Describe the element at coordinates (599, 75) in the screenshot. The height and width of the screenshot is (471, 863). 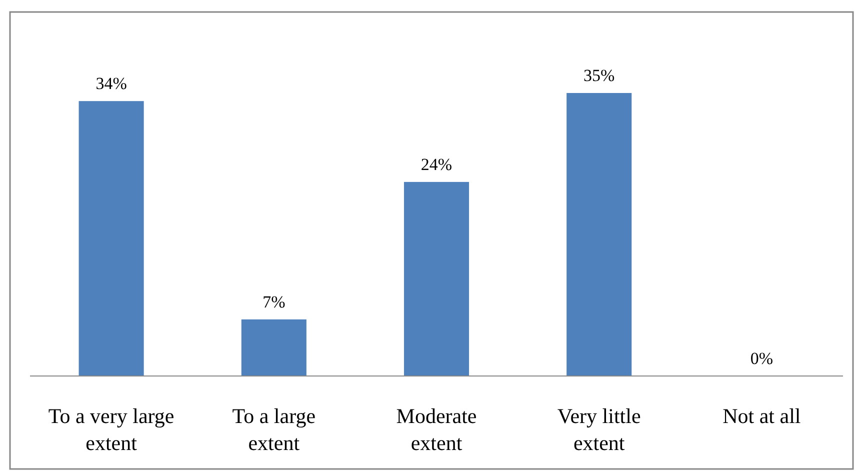
I see `data-label: 35%` at that location.